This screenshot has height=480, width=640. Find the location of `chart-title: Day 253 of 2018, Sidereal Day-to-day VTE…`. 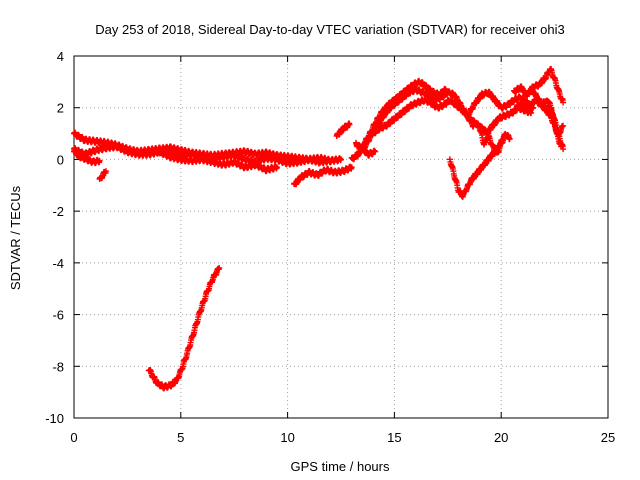

chart-title: Day 253 of 2018, Sidereal Day-to-day VTE… is located at coordinates (329, 29).